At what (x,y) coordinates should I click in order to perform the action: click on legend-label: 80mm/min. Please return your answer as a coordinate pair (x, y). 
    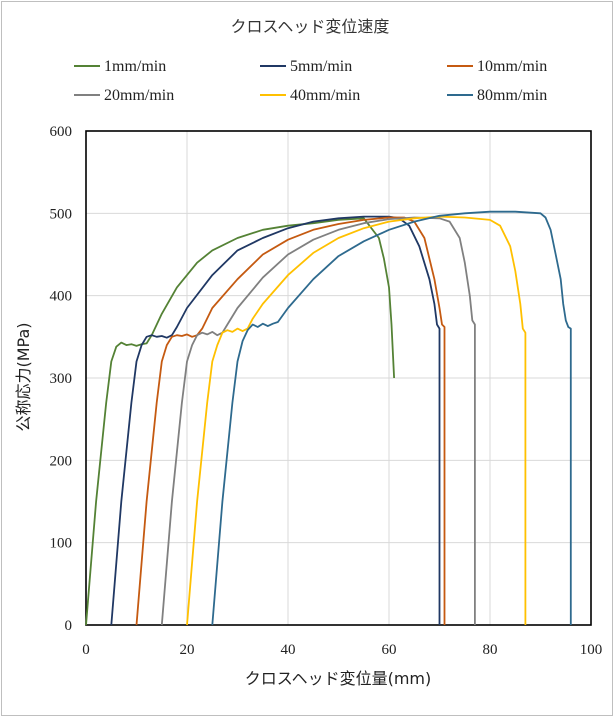
    Looking at the image, I should click on (512, 95).